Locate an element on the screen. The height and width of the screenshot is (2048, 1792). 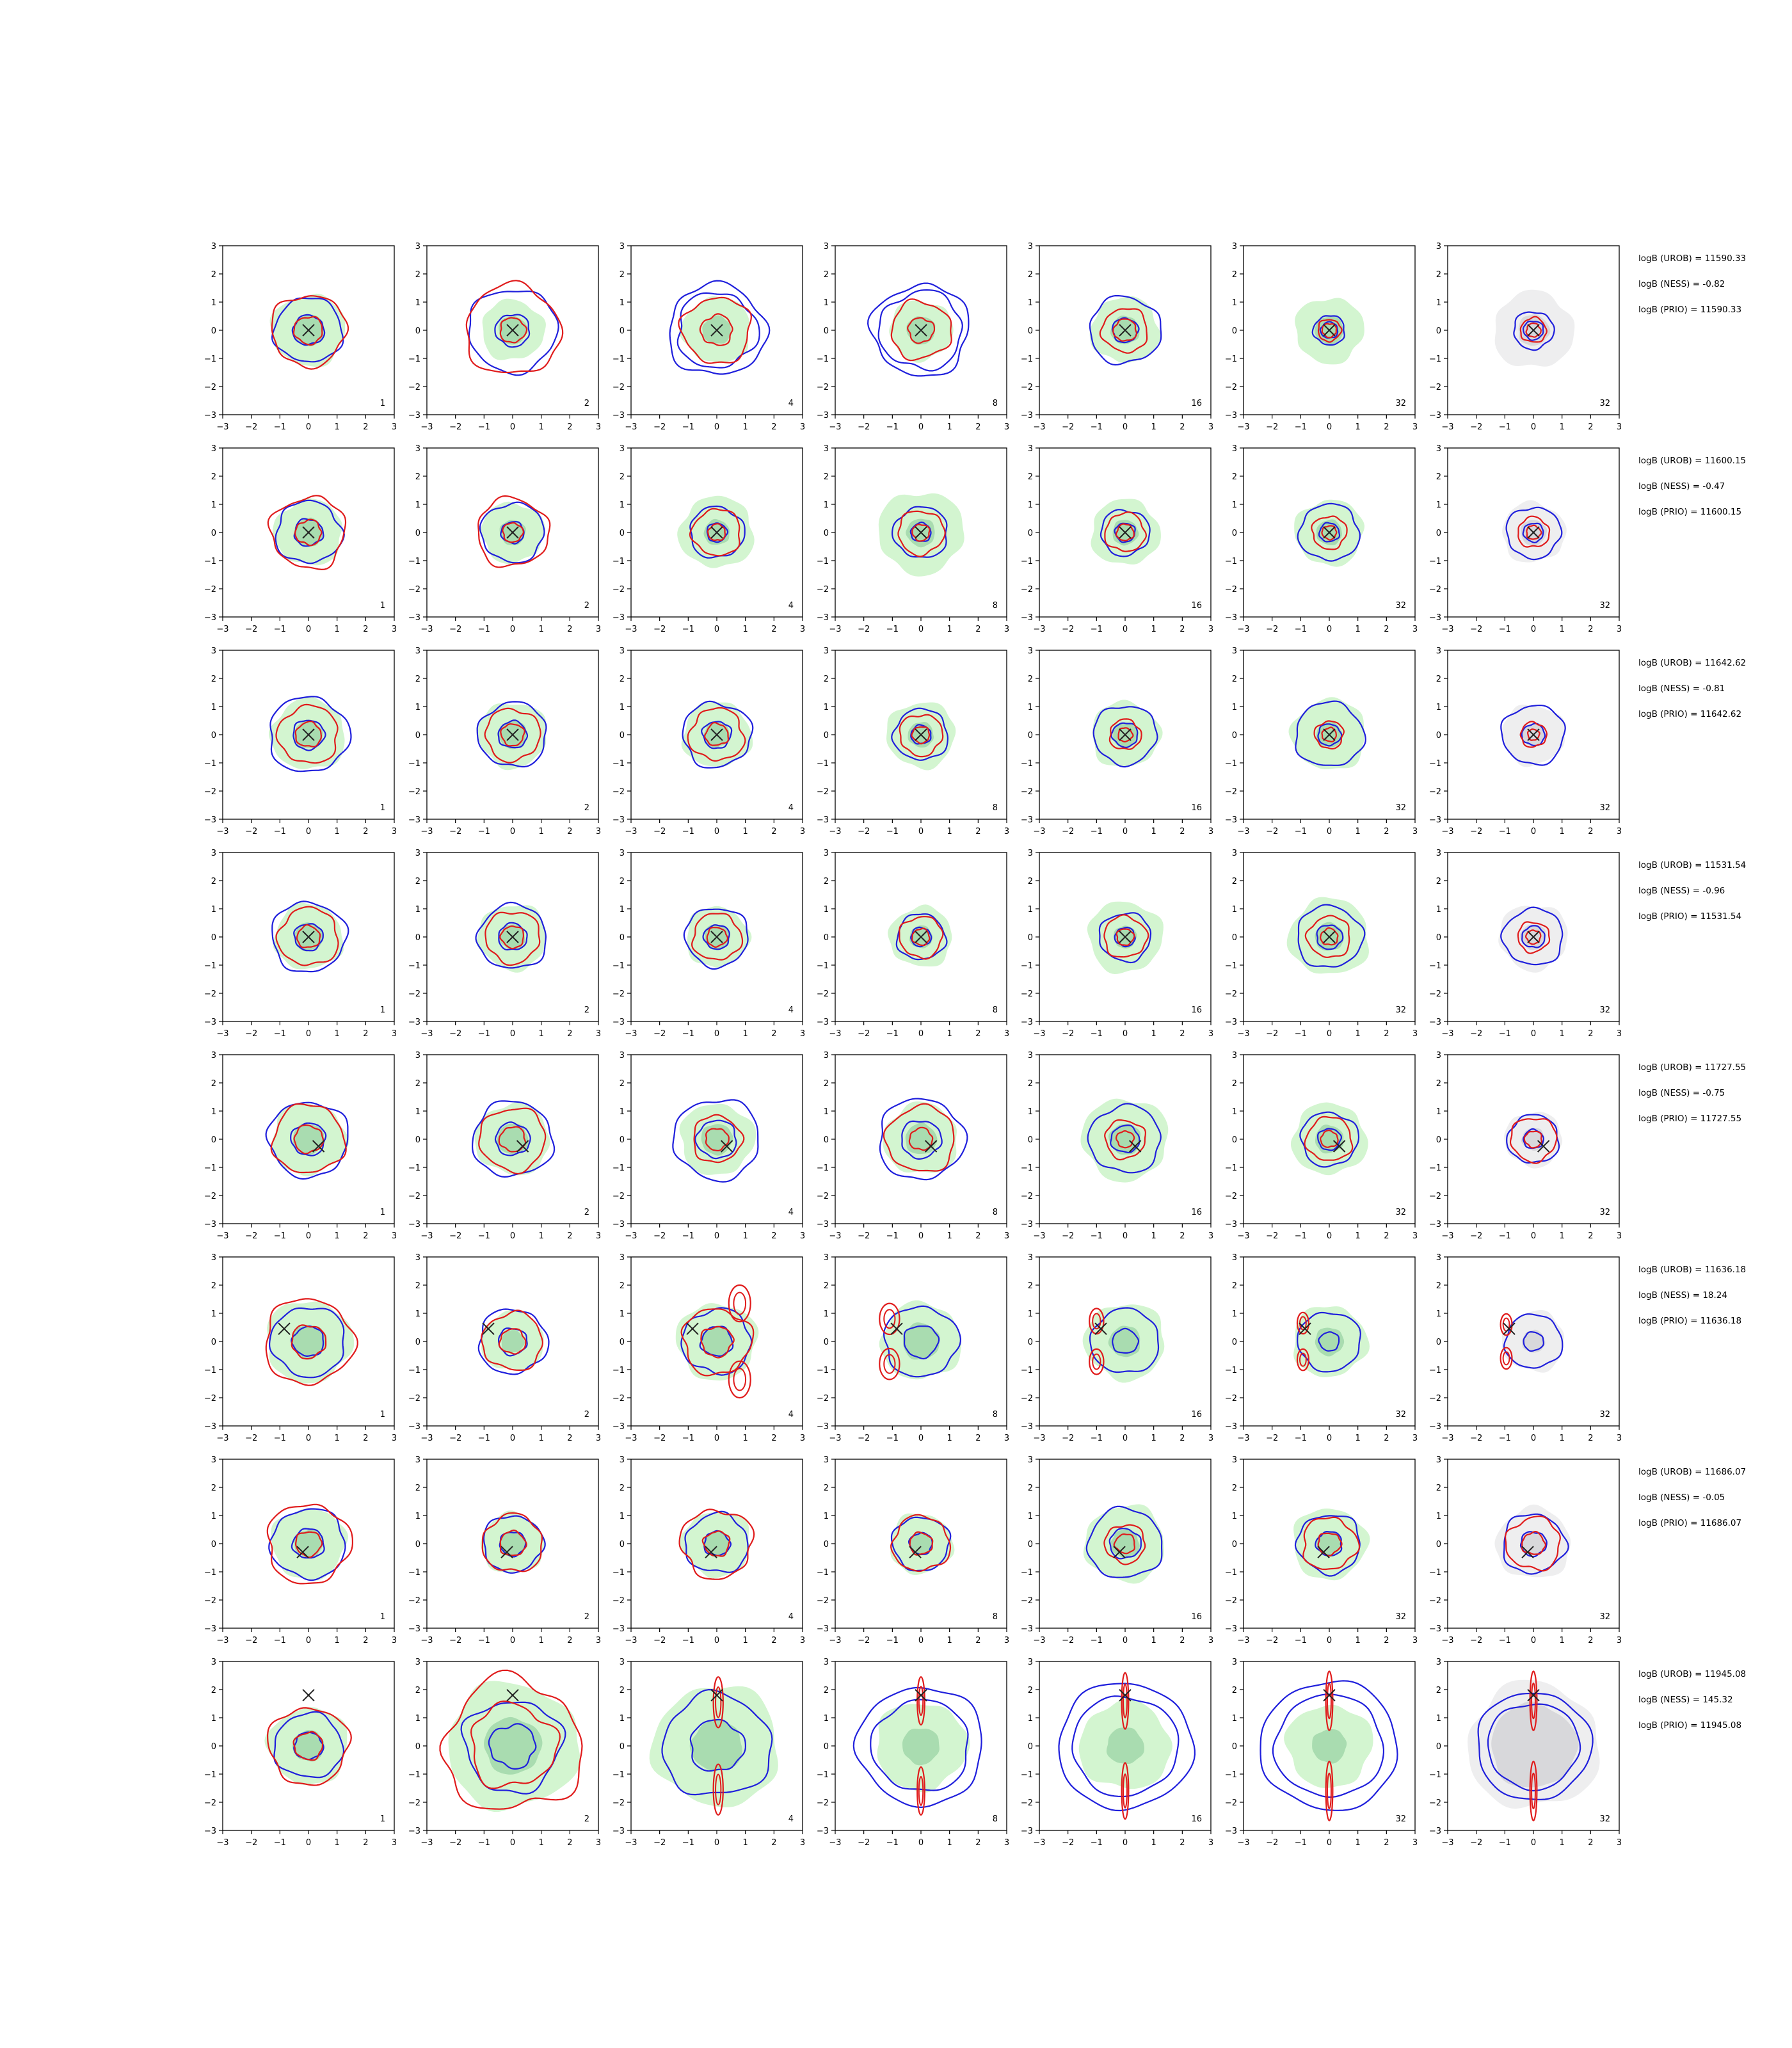
panel-r5-c6: −3 −2 −1 0 1 2 3 −3 −2 −1 0 1 2 3 32 is located at coordinates (1321, 1146).